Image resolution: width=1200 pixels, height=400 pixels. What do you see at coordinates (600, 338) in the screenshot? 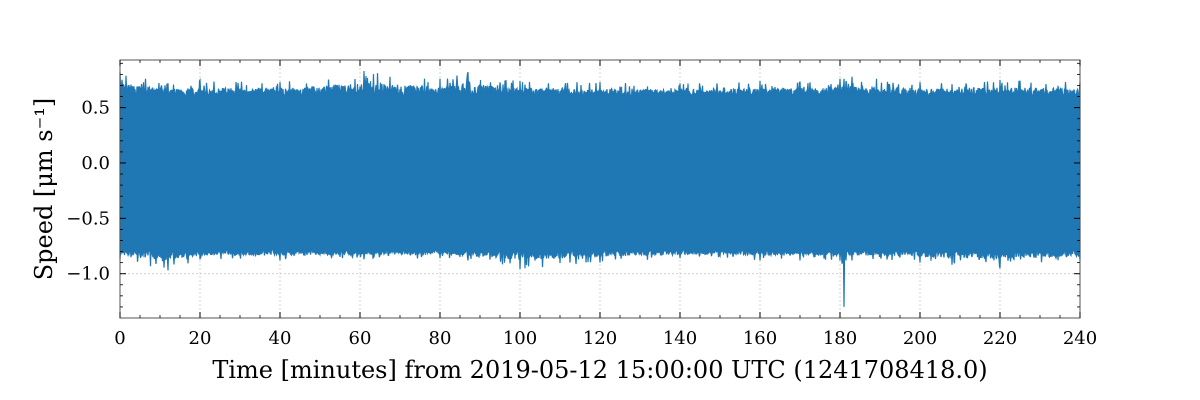
I see `x-tick-label: 120` at bounding box center [600, 338].